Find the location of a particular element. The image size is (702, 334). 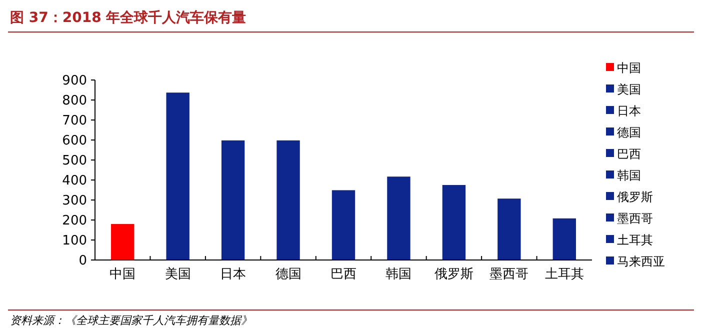

x-tick-label: 德国 is located at coordinates (288, 274).